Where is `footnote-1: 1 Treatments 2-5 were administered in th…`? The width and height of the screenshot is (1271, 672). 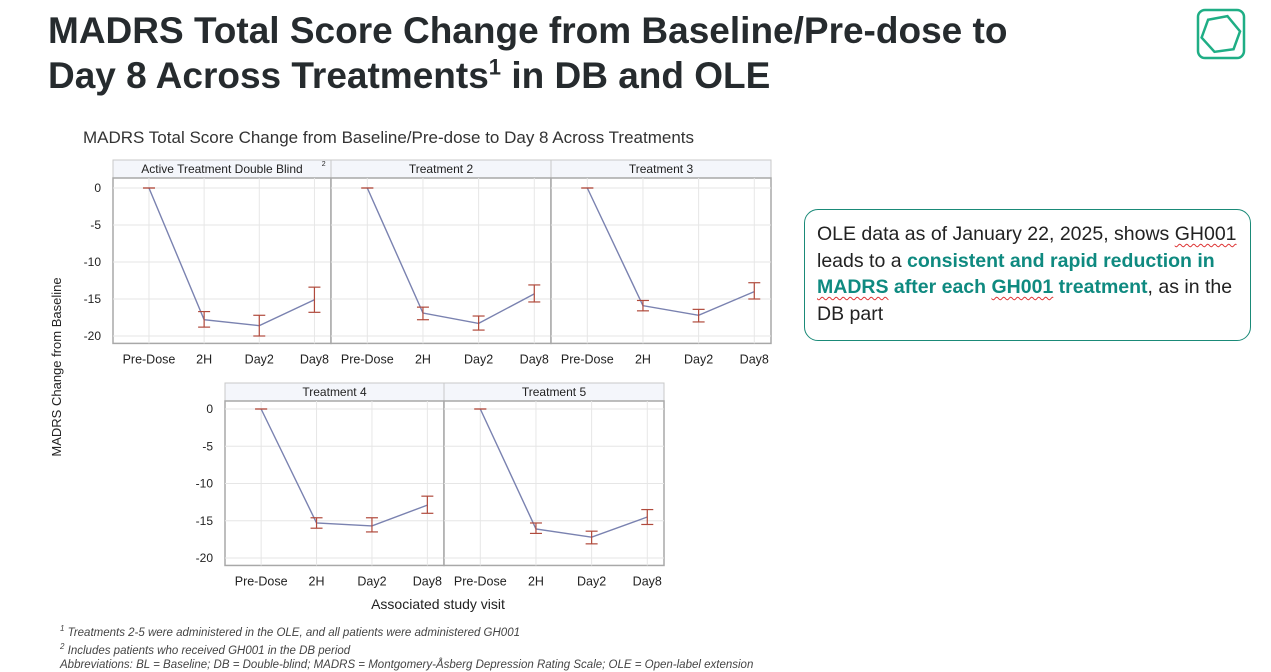
footnote-1: 1 Treatments 2-5 were administered in th… is located at coordinates (406, 631).